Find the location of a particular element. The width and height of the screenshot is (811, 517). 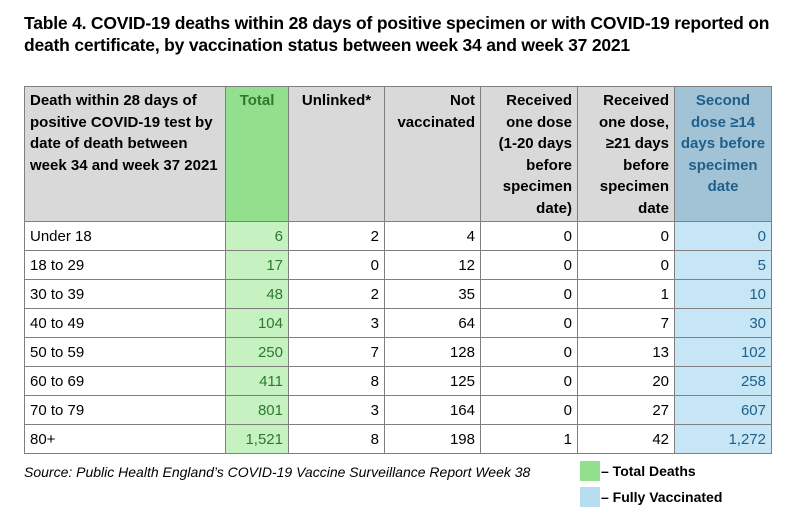

age-cell: 50 to 59 is located at coordinates (125, 352).